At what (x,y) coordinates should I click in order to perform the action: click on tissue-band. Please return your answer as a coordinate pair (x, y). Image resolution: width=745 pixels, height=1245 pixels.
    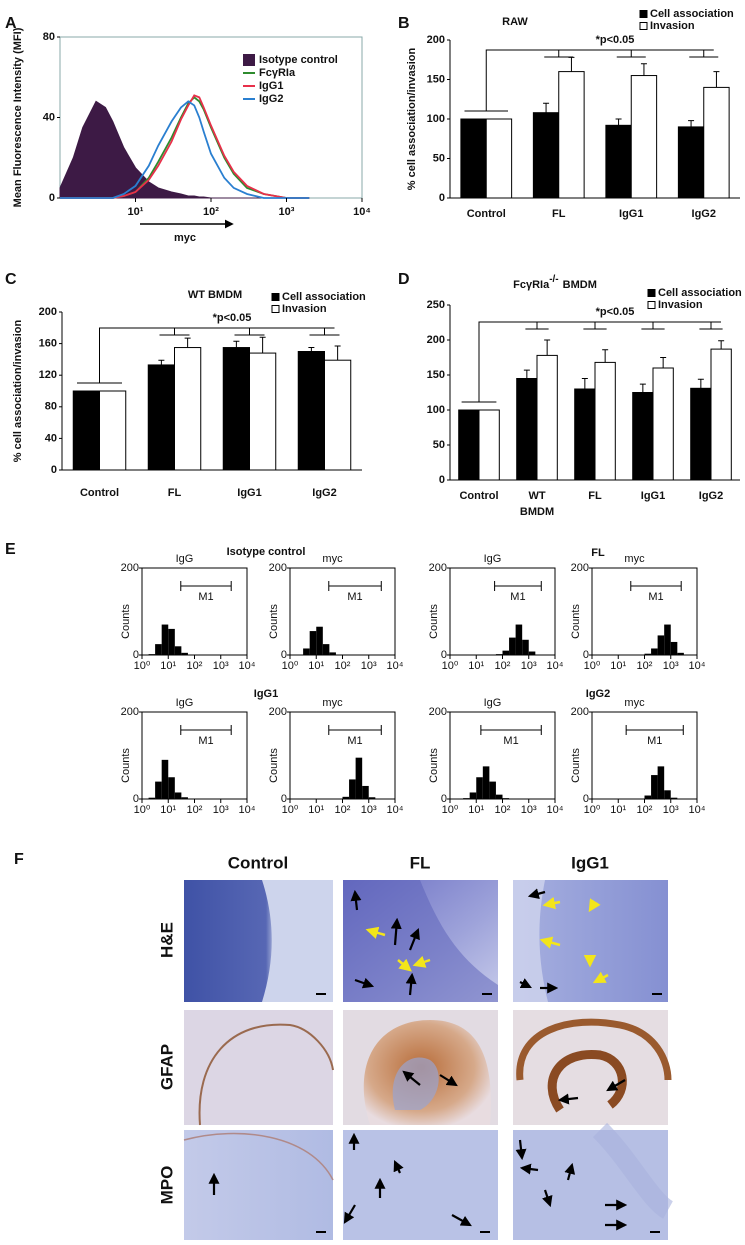
    Looking at the image, I should click on (587, 1081).